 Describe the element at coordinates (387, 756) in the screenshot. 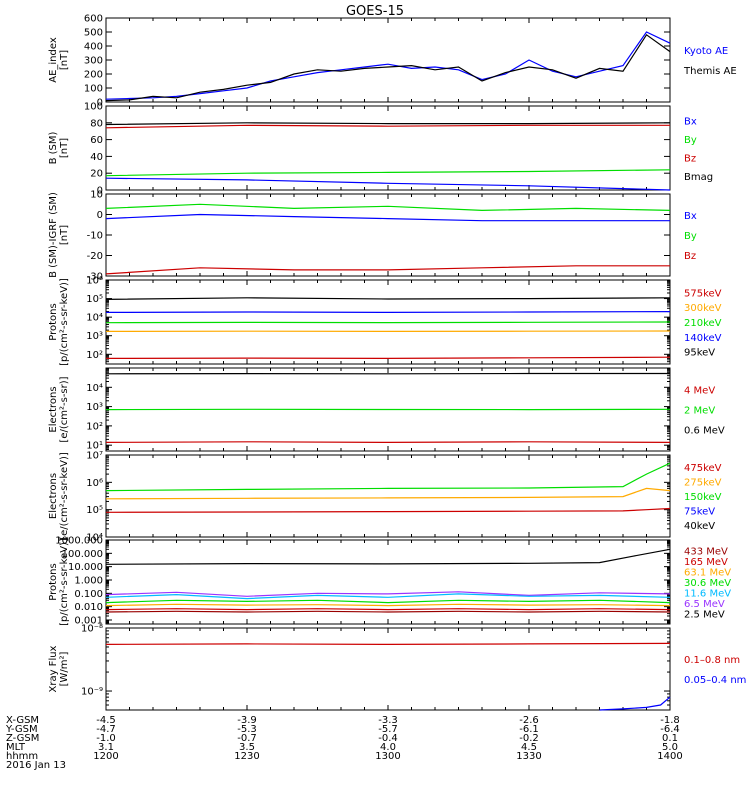

I see `x-tick-value: 1300` at that location.